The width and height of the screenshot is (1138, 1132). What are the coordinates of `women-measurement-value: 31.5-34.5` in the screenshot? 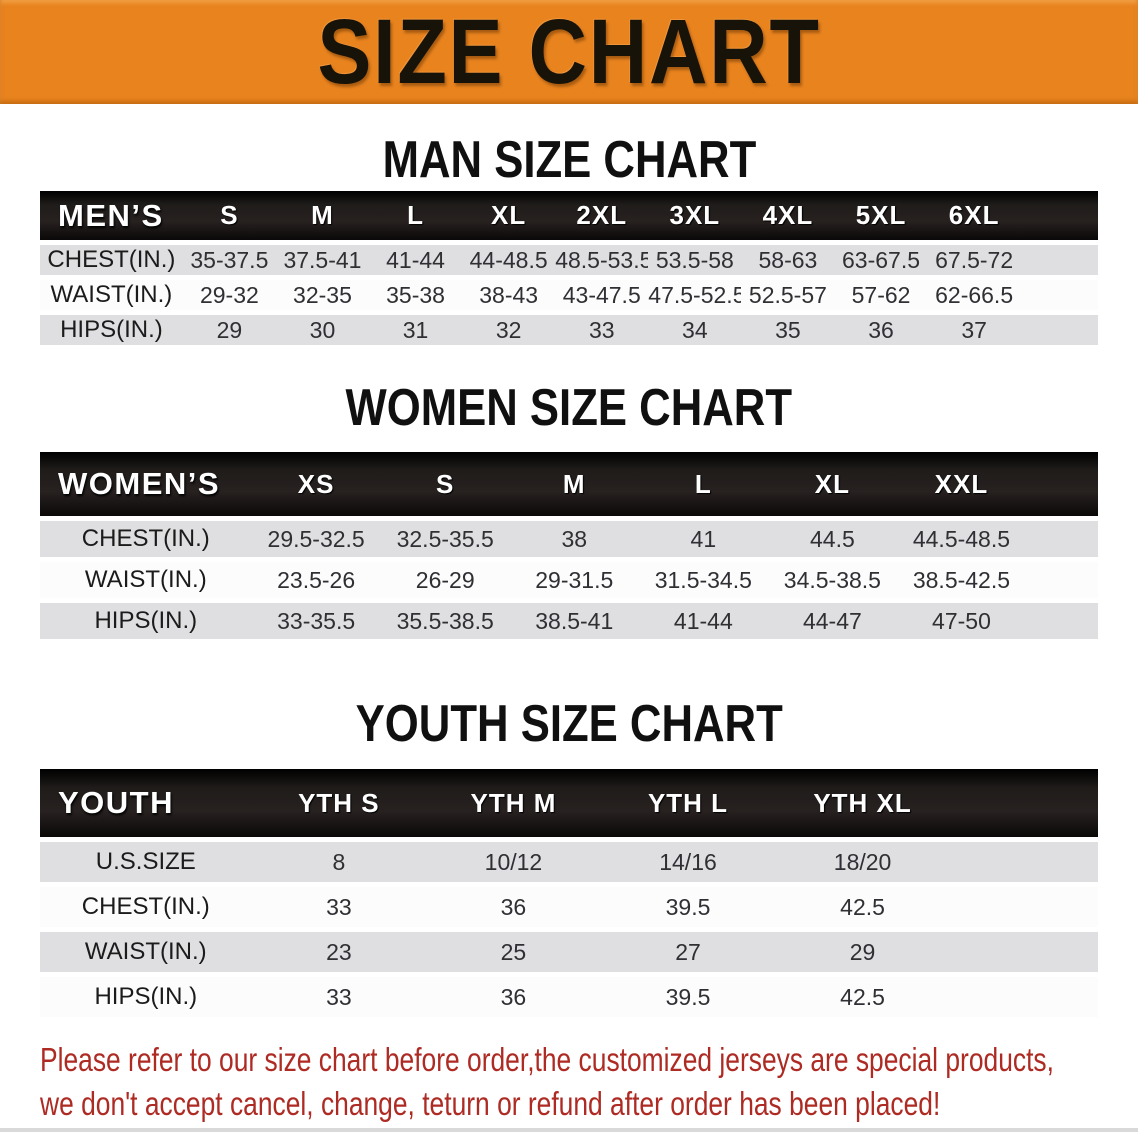 It's located at (703, 580).